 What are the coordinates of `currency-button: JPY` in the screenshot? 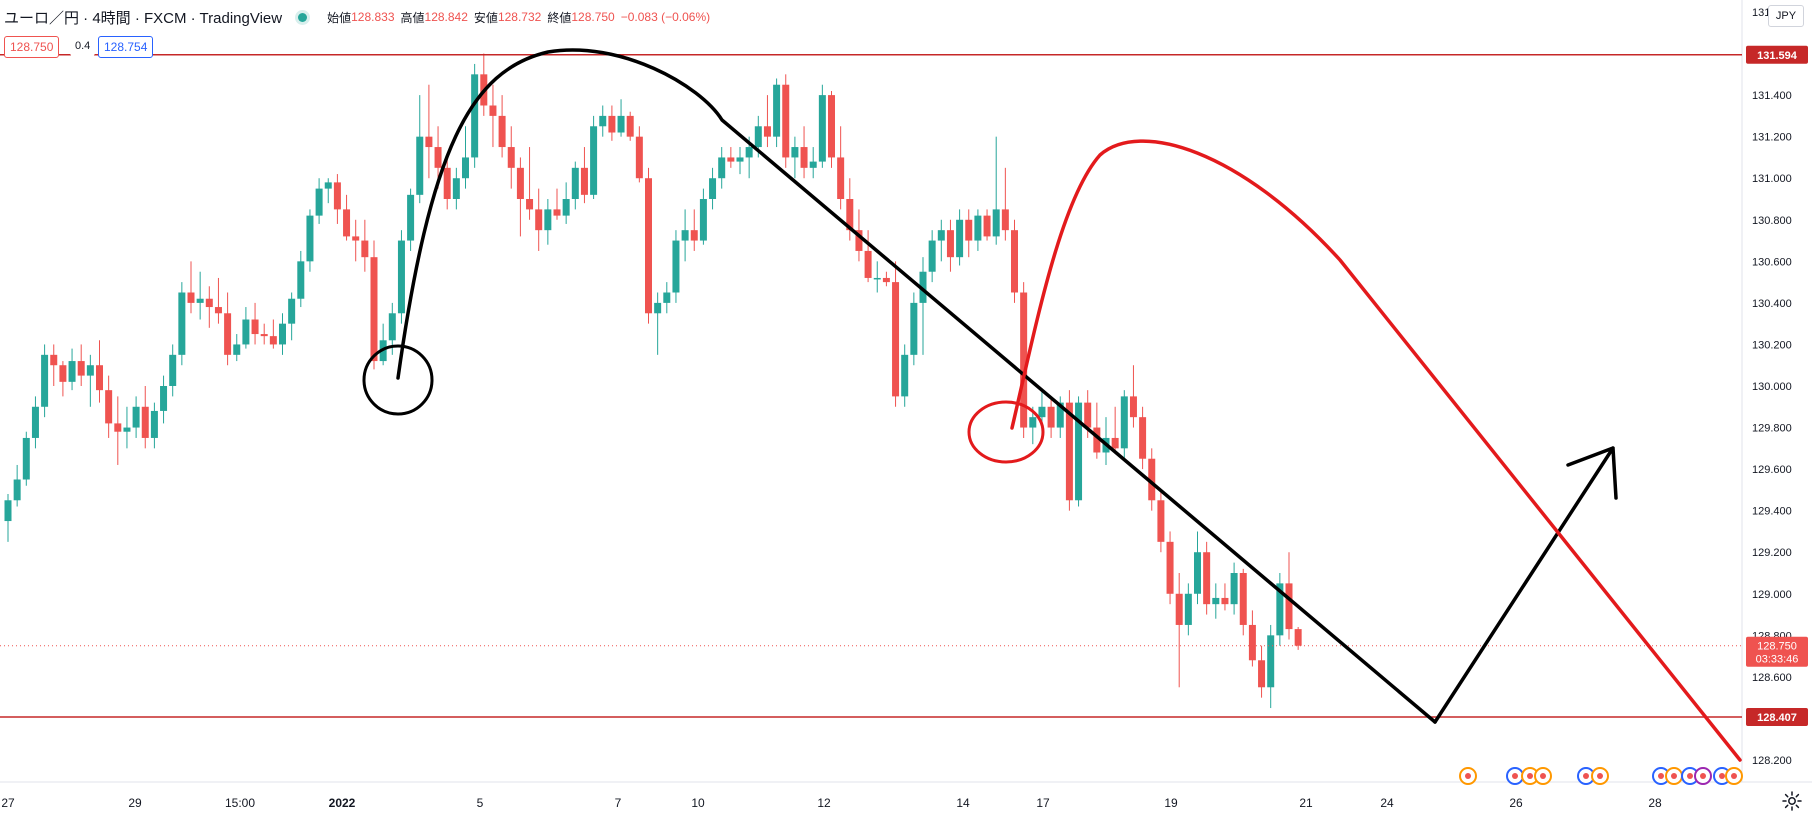 It's located at (1786, 16).